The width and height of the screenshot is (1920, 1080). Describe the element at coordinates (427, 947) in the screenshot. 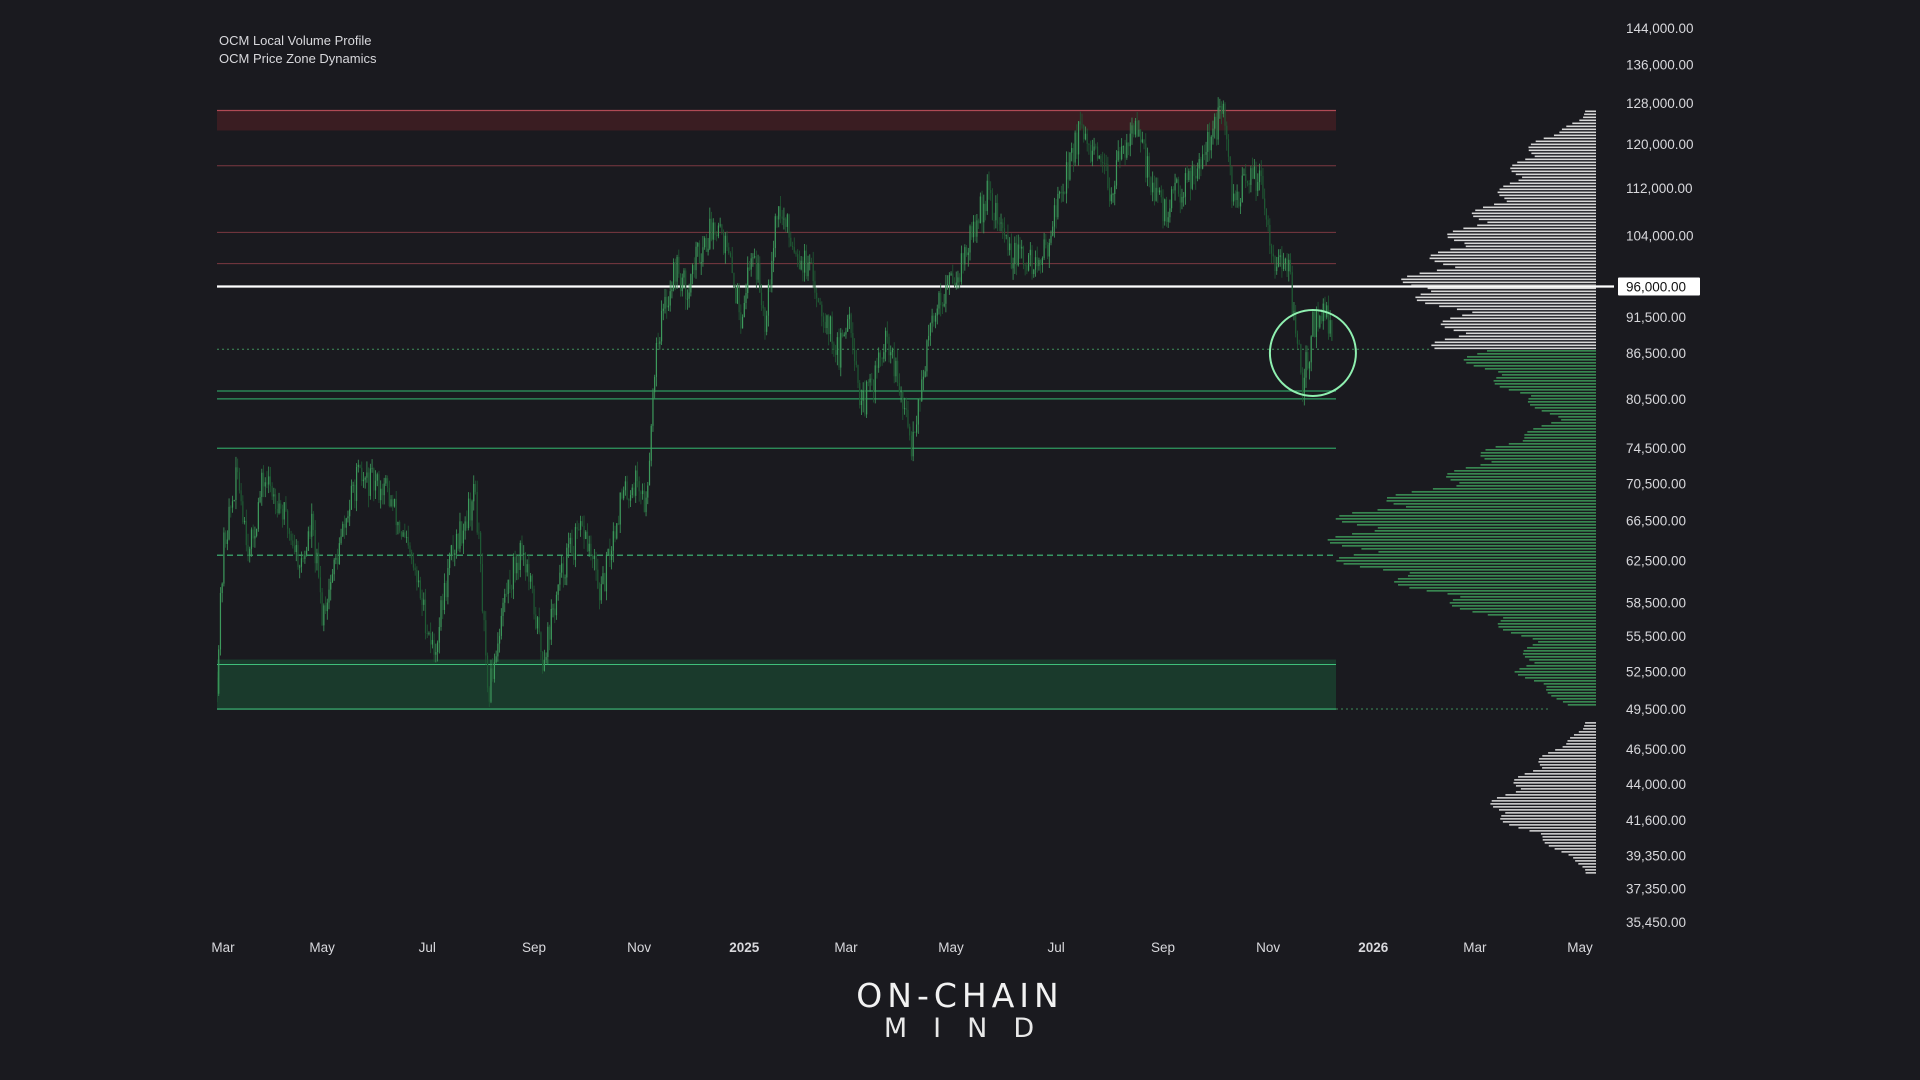

I see `x-tick-label: Jul` at that location.